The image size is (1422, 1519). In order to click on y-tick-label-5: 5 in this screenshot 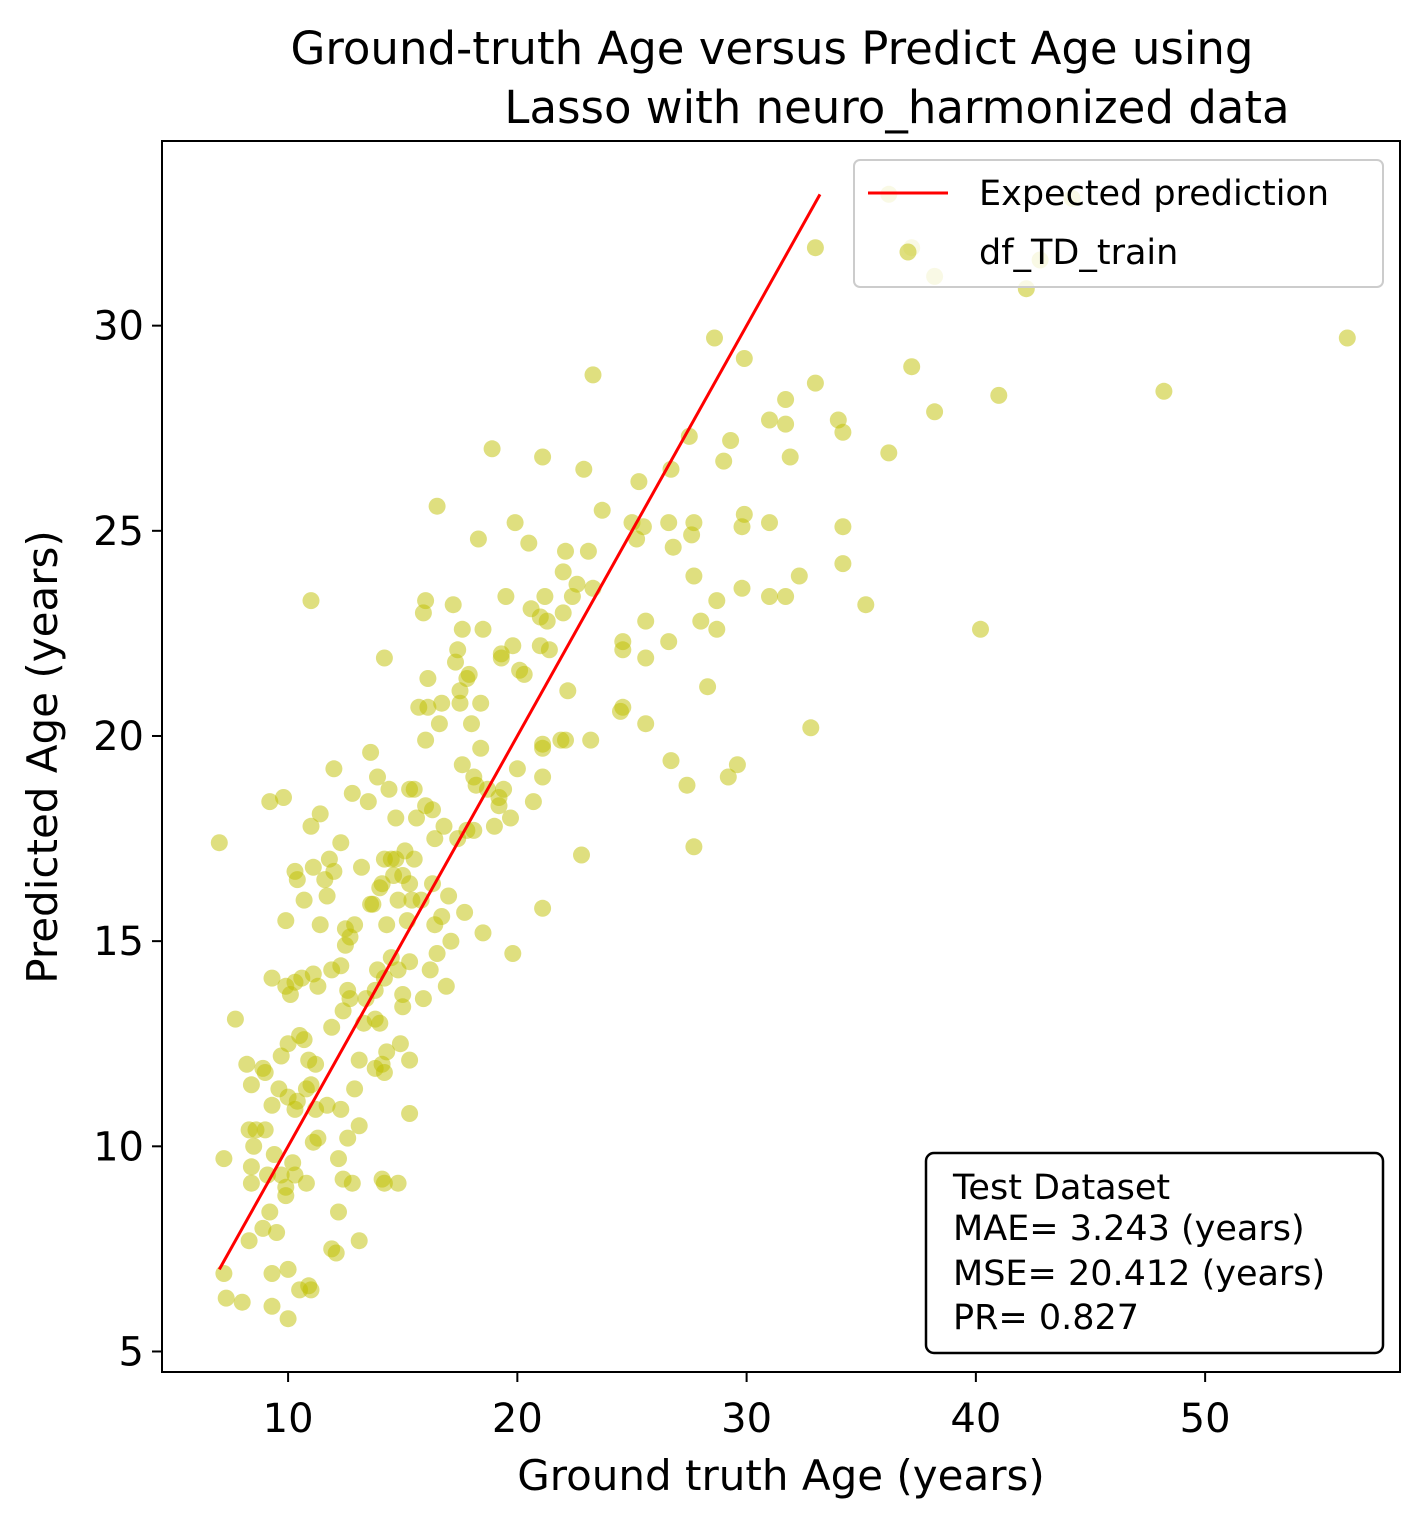, I will do `click(131, 1352)`.